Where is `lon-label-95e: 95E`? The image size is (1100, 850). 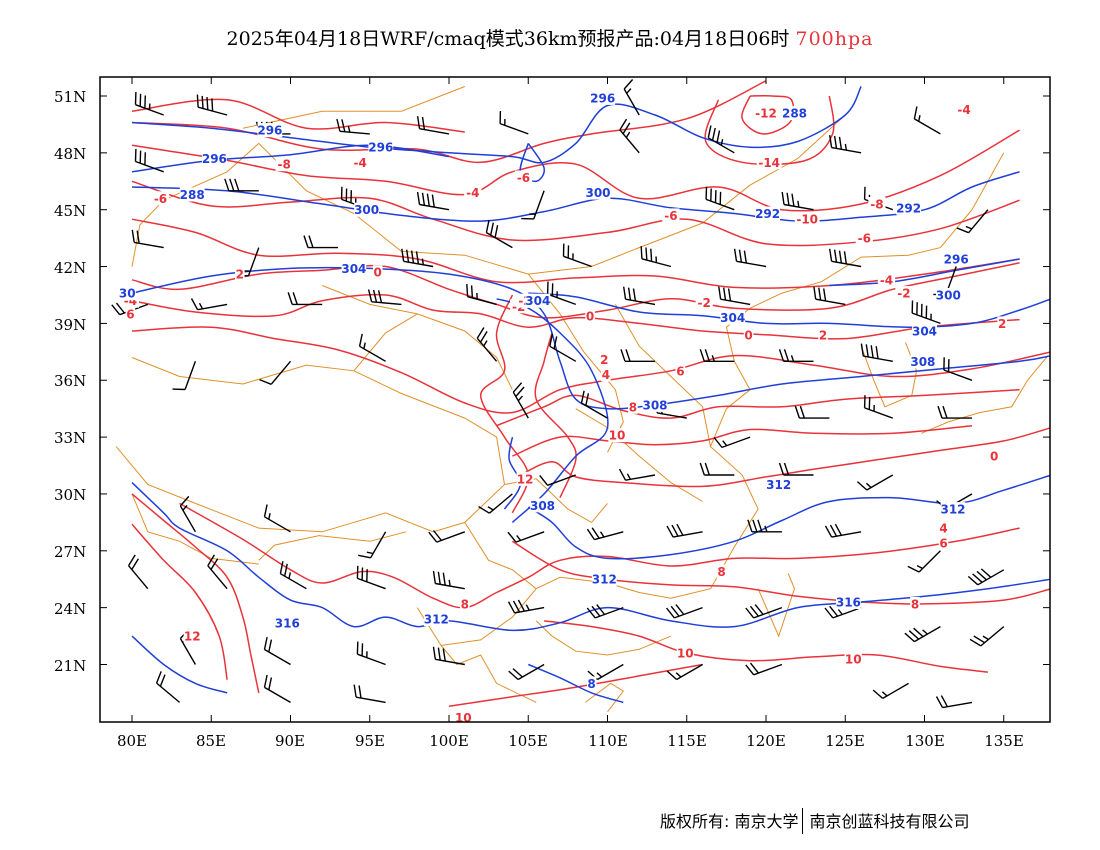 lon-label-95e: 95E is located at coordinates (370, 741).